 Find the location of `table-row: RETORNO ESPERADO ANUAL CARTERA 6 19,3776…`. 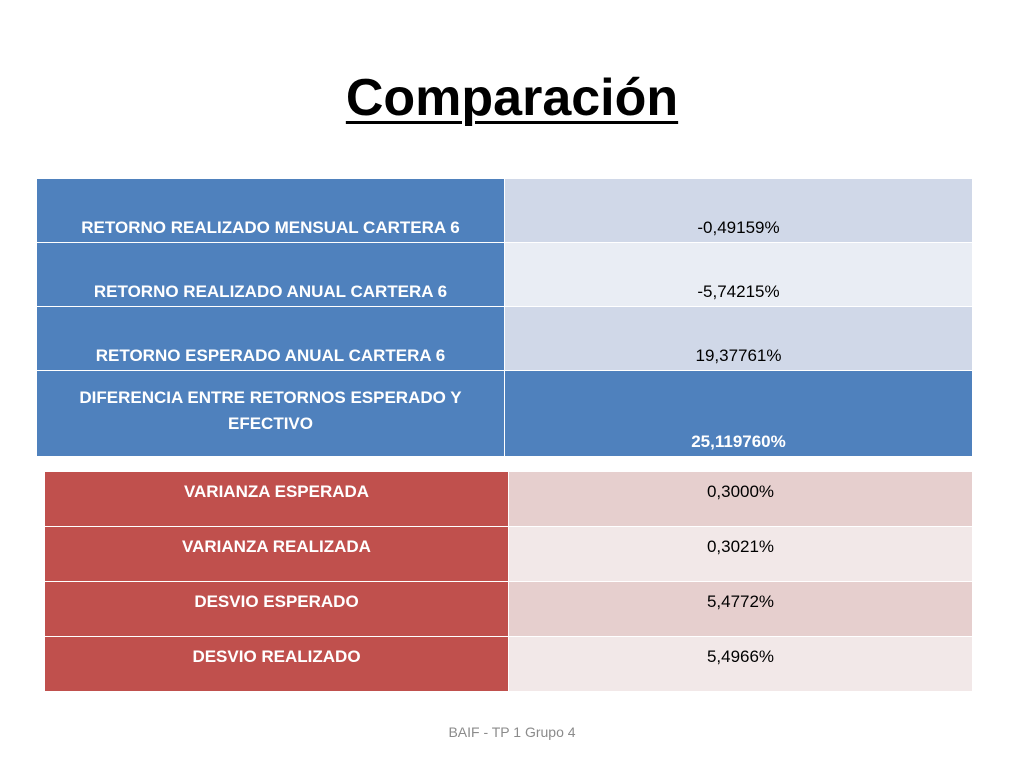

table-row: RETORNO ESPERADO ANUAL CARTERA 6 19,3776… is located at coordinates (504, 338).